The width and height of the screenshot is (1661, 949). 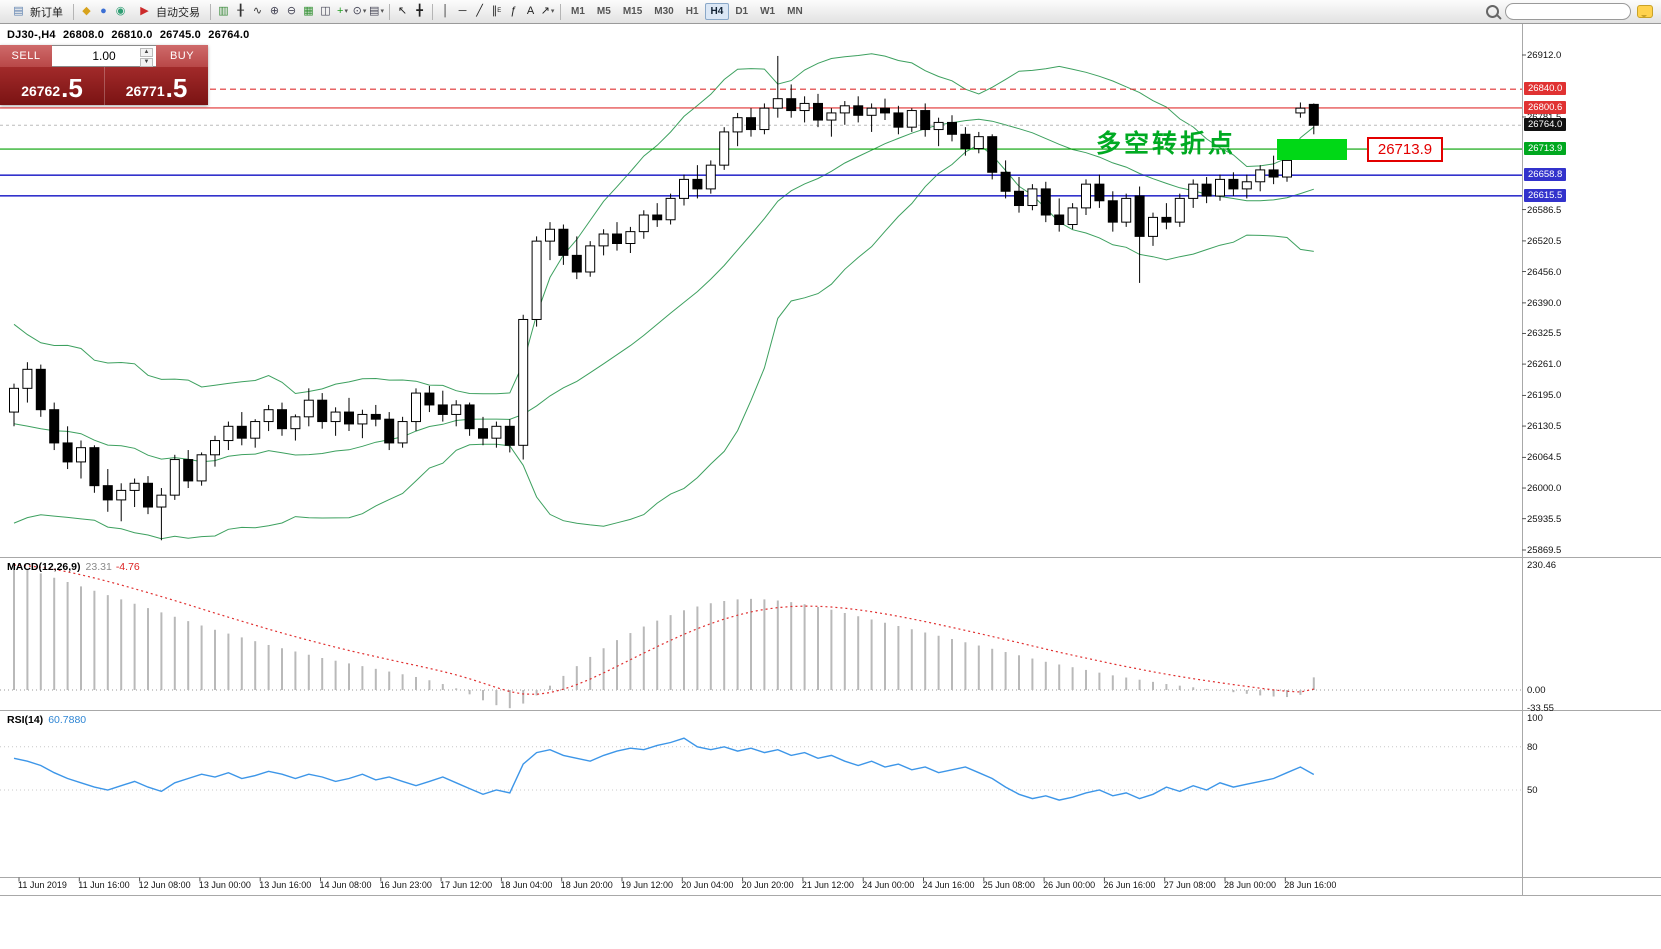 What do you see at coordinates (496, 11) in the screenshot?
I see `equidistant-channel-icon: ∥ E` at bounding box center [496, 11].